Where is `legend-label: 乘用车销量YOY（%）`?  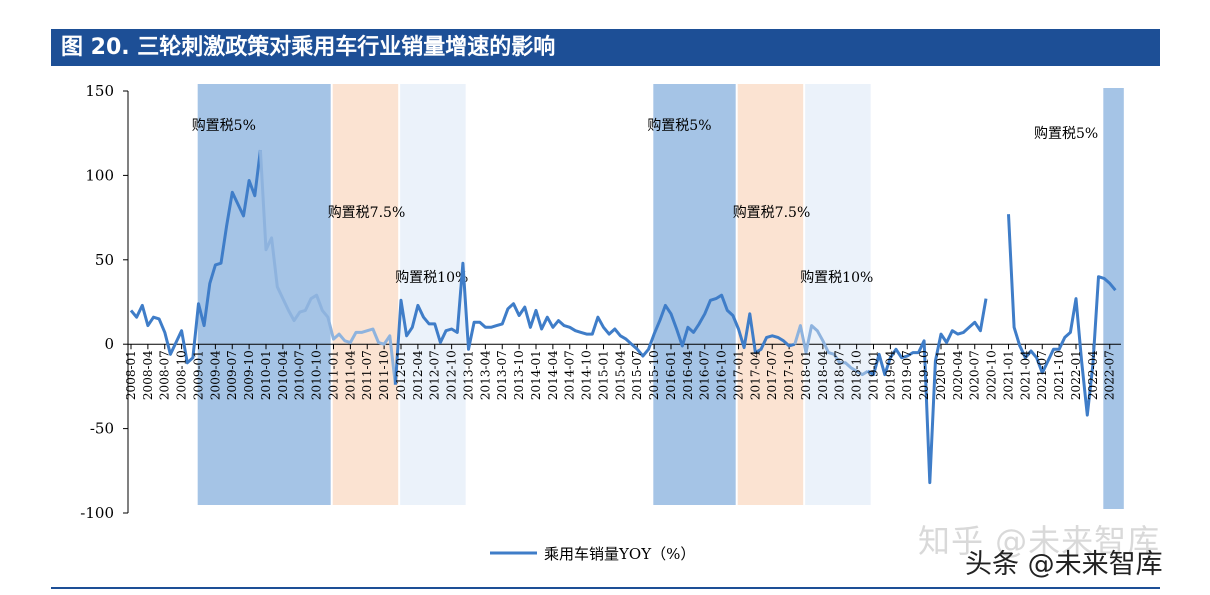
legend-label: 乘用车销量YOY（%） is located at coordinates (619, 554).